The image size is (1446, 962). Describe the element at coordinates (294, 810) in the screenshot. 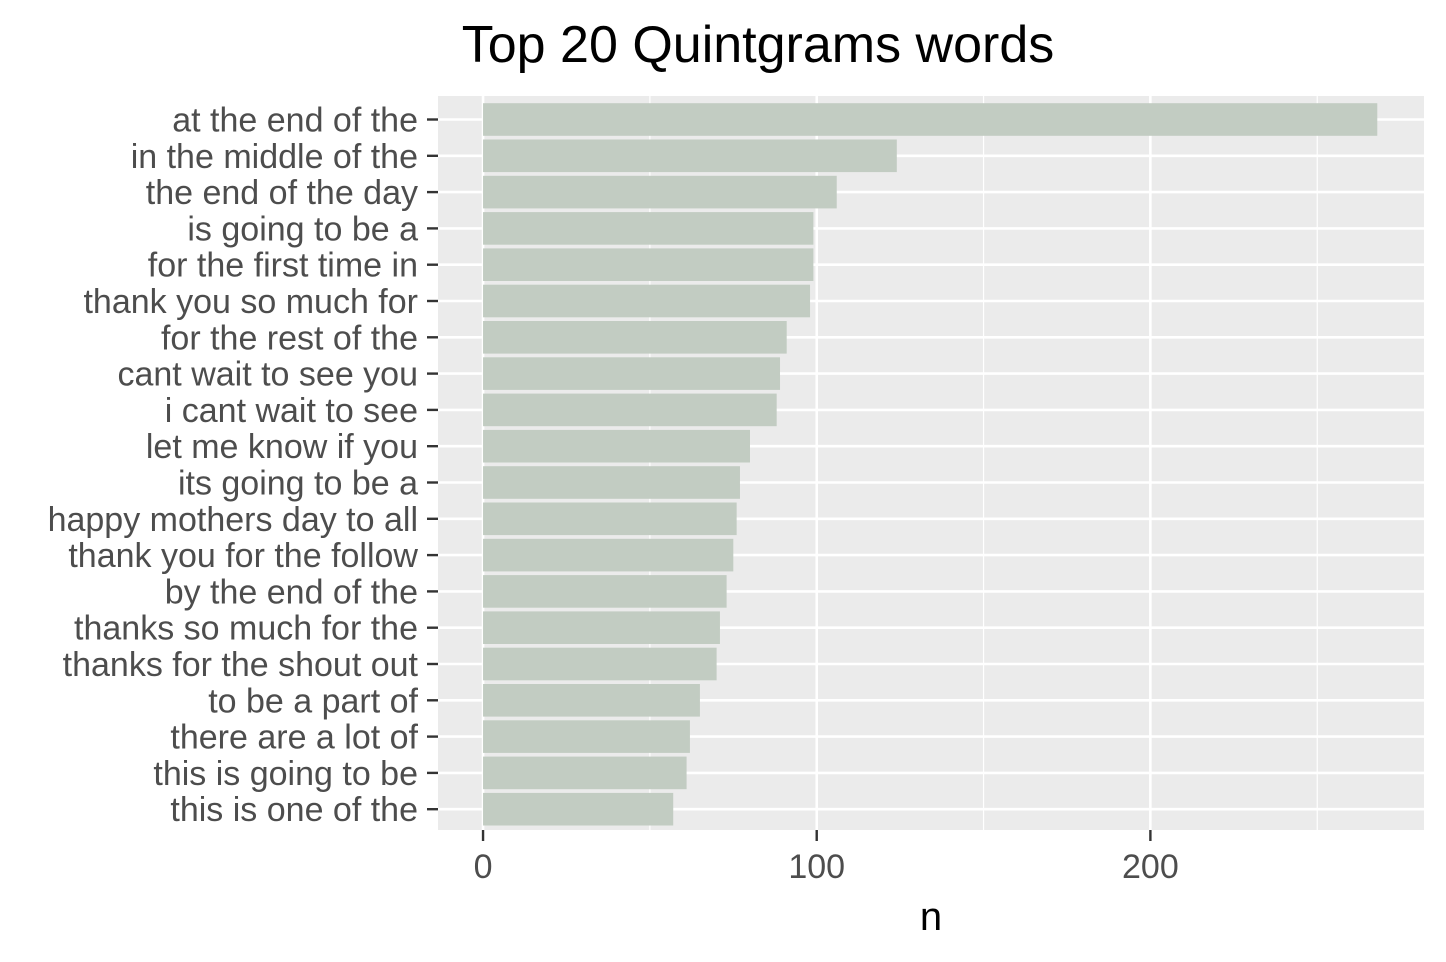

I see `y-tick-label: this is one of the` at that location.